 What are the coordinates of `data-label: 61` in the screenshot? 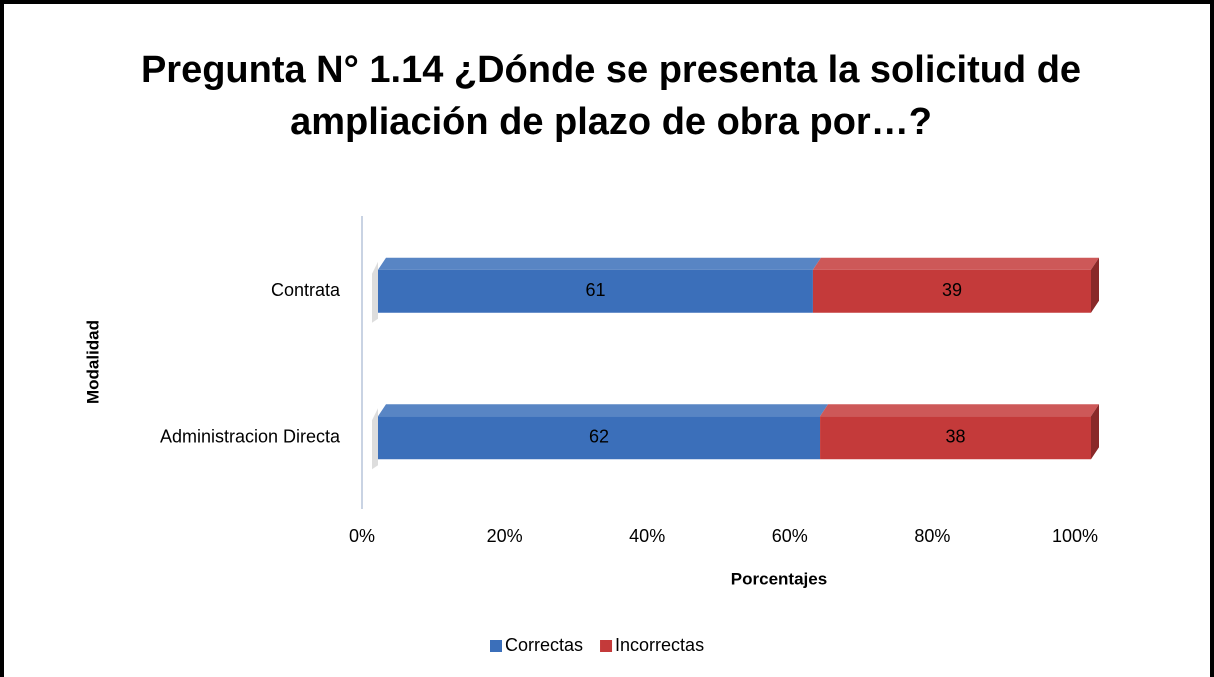 It's located at (595, 290).